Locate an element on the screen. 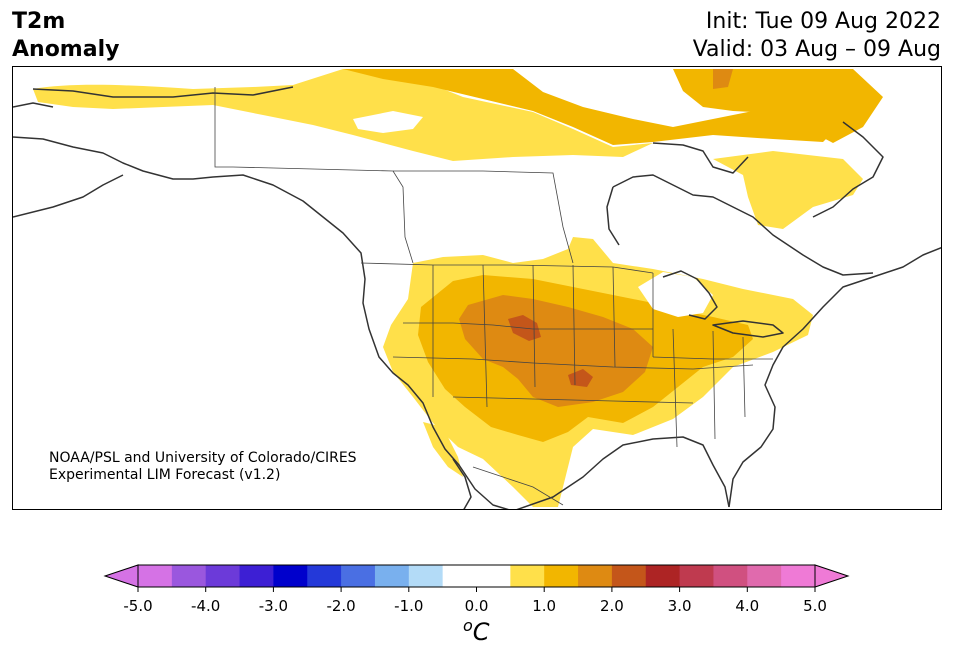 This screenshot has width=953, height=656. colorbar-under-arrow is located at coordinates (121, 576).